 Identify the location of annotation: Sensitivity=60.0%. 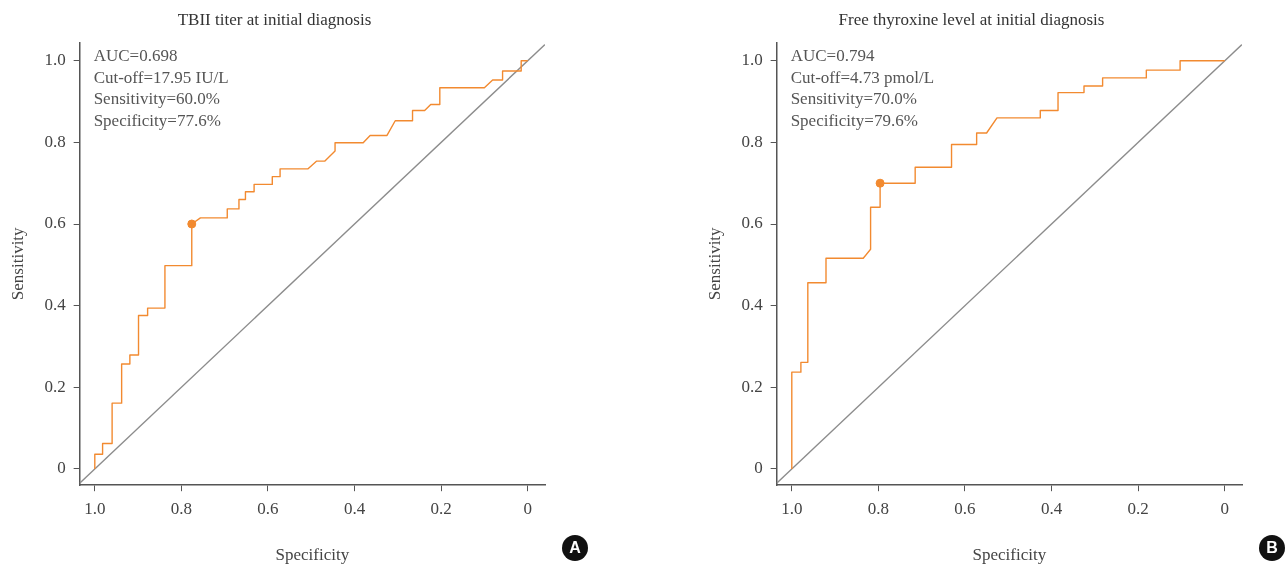
(156, 99).